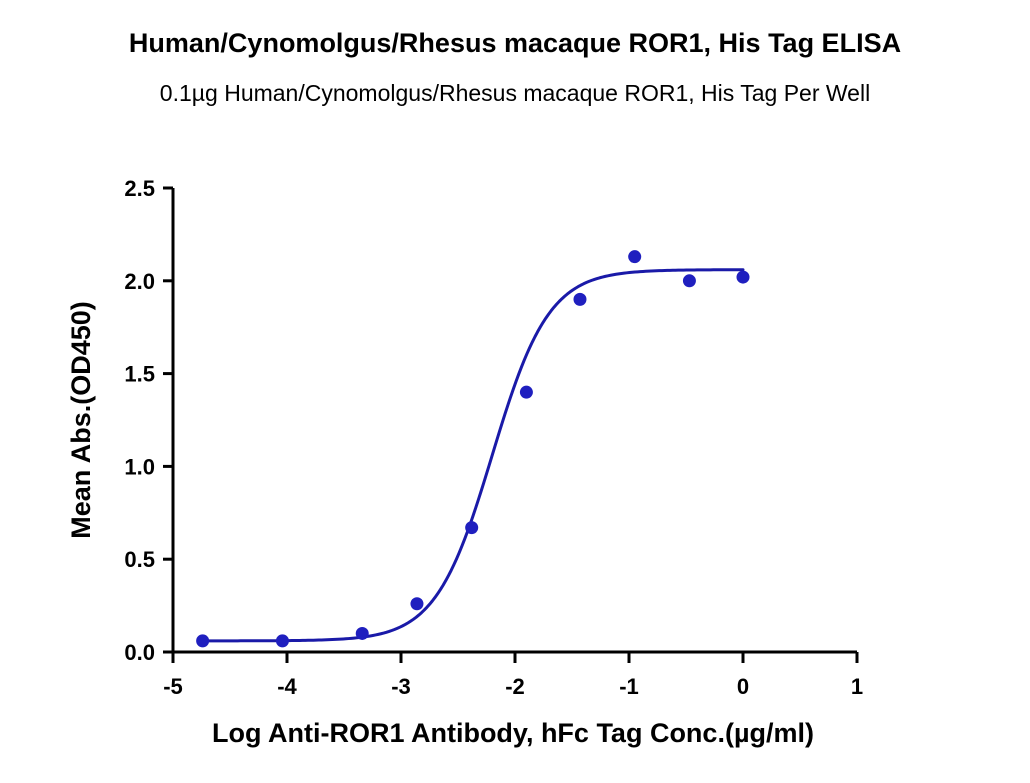 The height and width of the screenshot is (783, 1030). What do you see at coordinates (148, 420) in the screenshot?
I see `y-ticks: 0.0 0.5 1.0 1.5 2.0 2.5` at bounding box center [148, 420].